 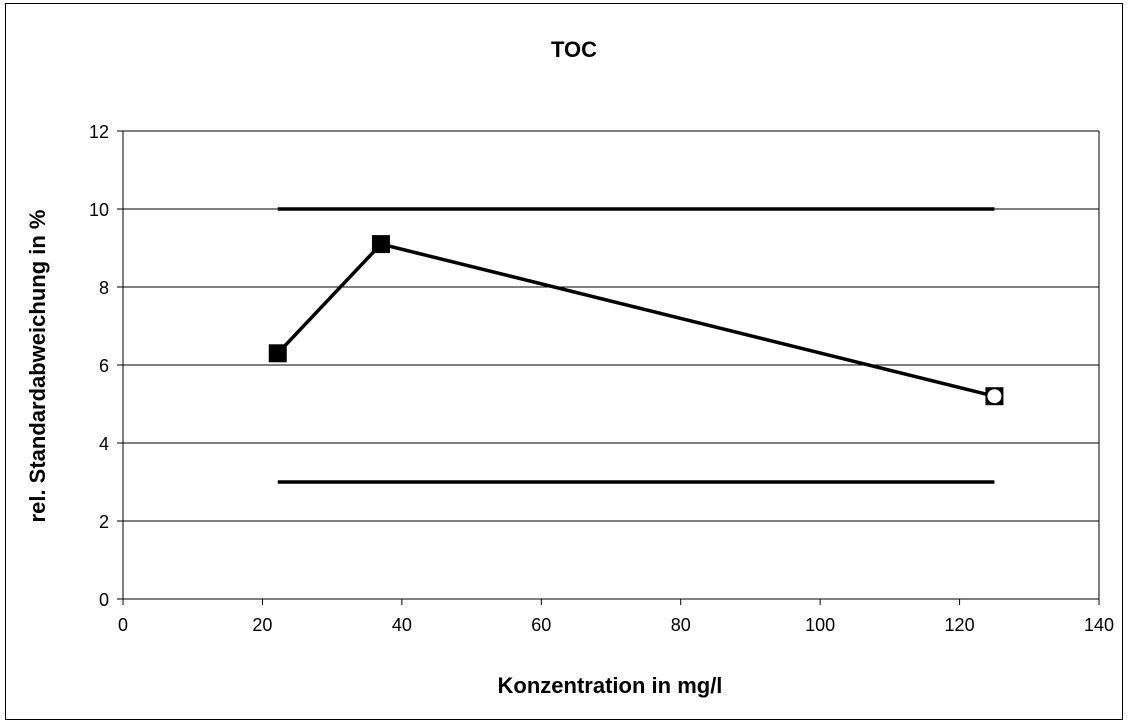 I want to click on y-tick-label-4: 4, so click(x=104, y=444).